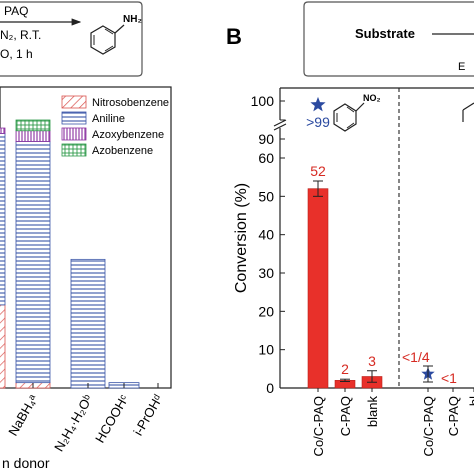 Image resolution: width=474 pixels, height=474 pixels. What do you see at coordinates (266, 273) in the screenshot?
I see `y-tick-label-b-30: 30` at bounding box center [266, 273].